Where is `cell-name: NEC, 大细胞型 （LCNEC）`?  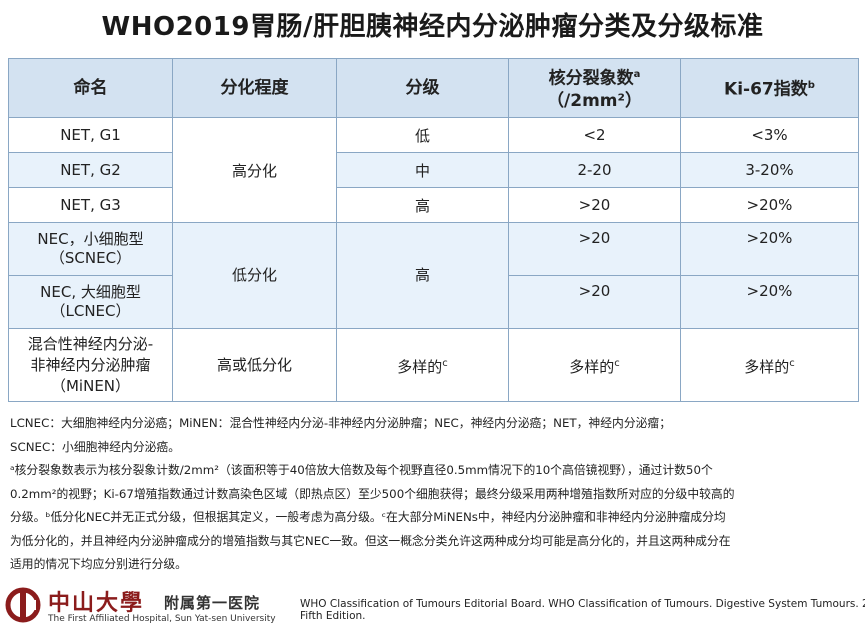 cell-name: NEC, 大细胞型 （LCNEC） is located at coordinates (90, 302).